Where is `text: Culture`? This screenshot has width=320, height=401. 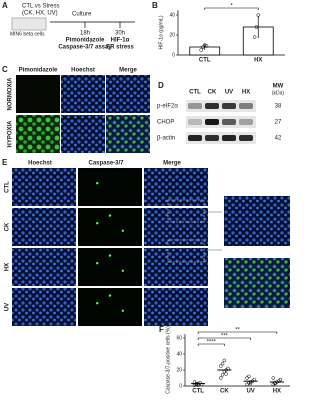
text: Culture is located at coordinates (82, 15).